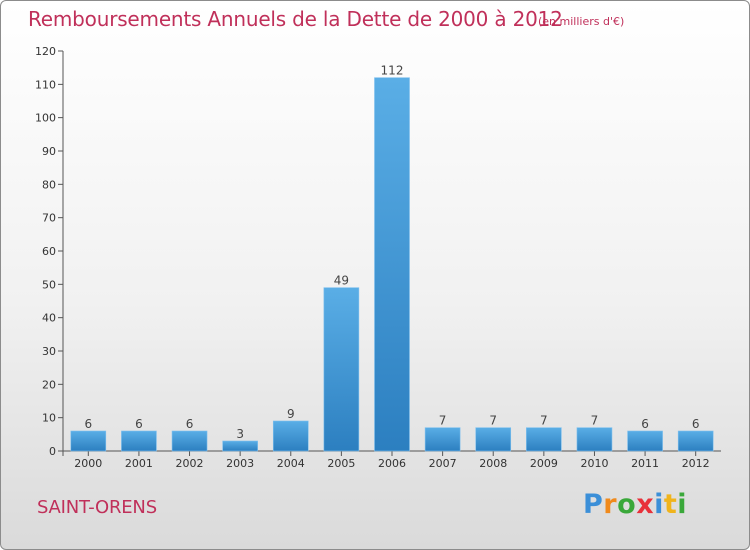 The image size is (750, 550). Describe the element at coordinates (45, 84) in the screenshot. I see `y-tick-label: 110` at that location.